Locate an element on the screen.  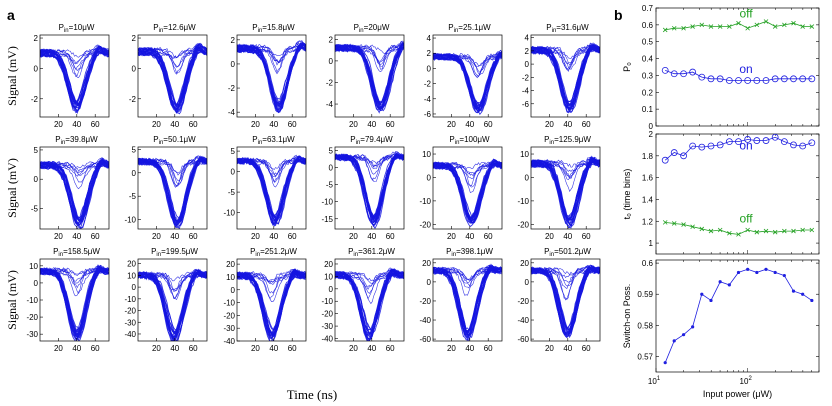
y-tick-label: 1.4 is located at coordinates (648, 199).